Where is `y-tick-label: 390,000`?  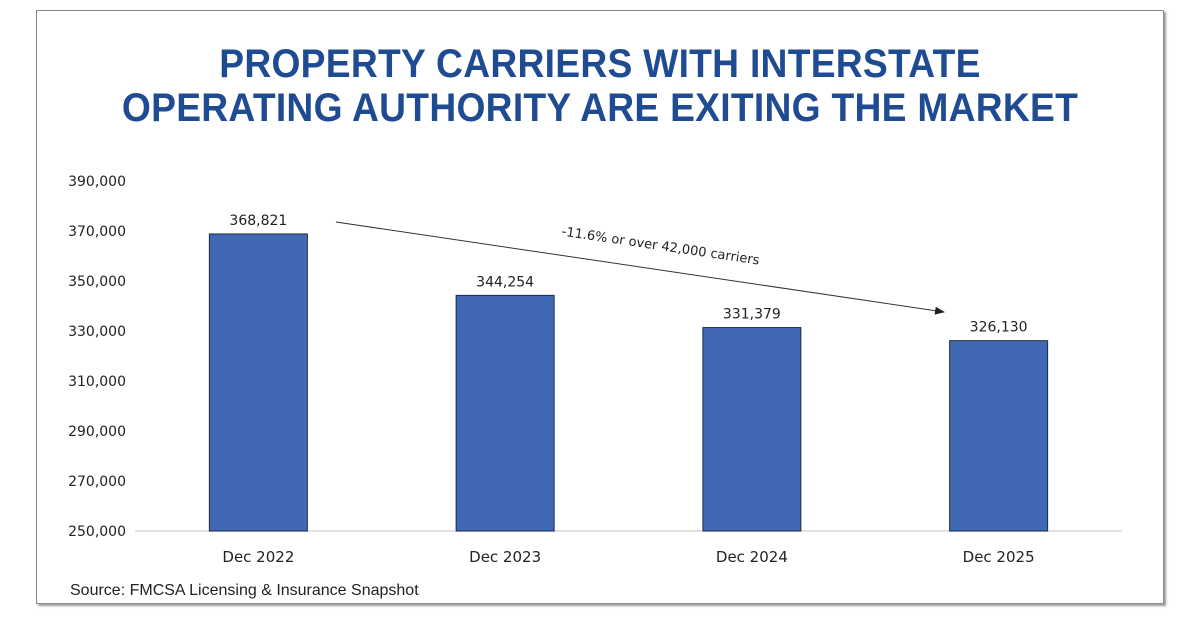 y-tick-label: 390,000 is located at coordinates (97, 182).